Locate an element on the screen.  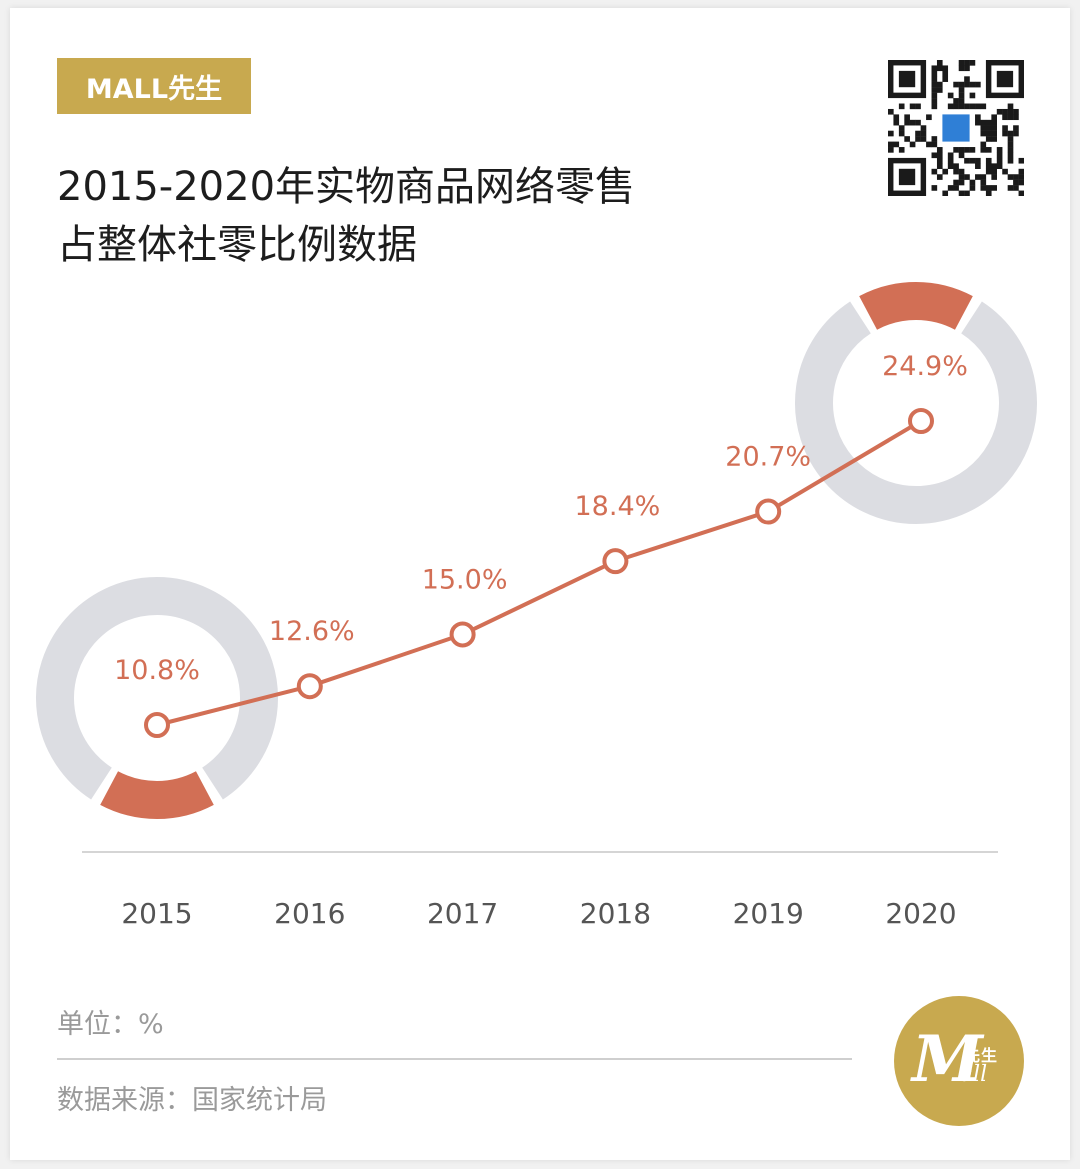
footer-divider is located at coordinates (454, 1059).